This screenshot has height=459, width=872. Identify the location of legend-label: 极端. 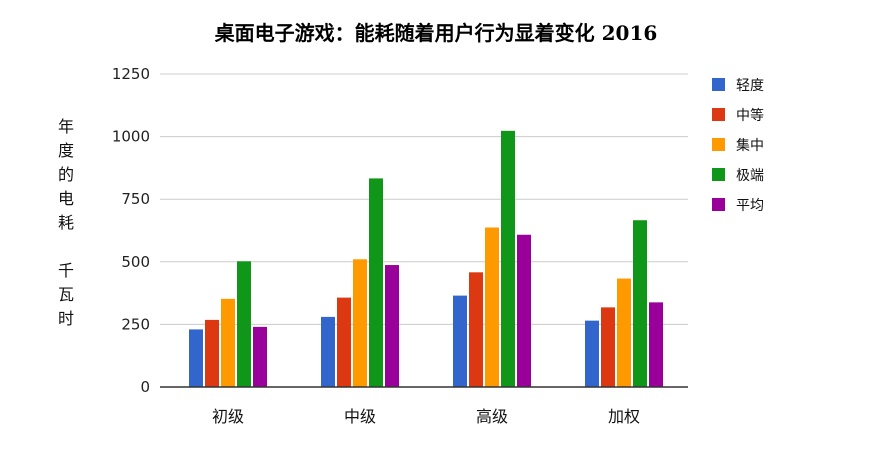
(750, 176).